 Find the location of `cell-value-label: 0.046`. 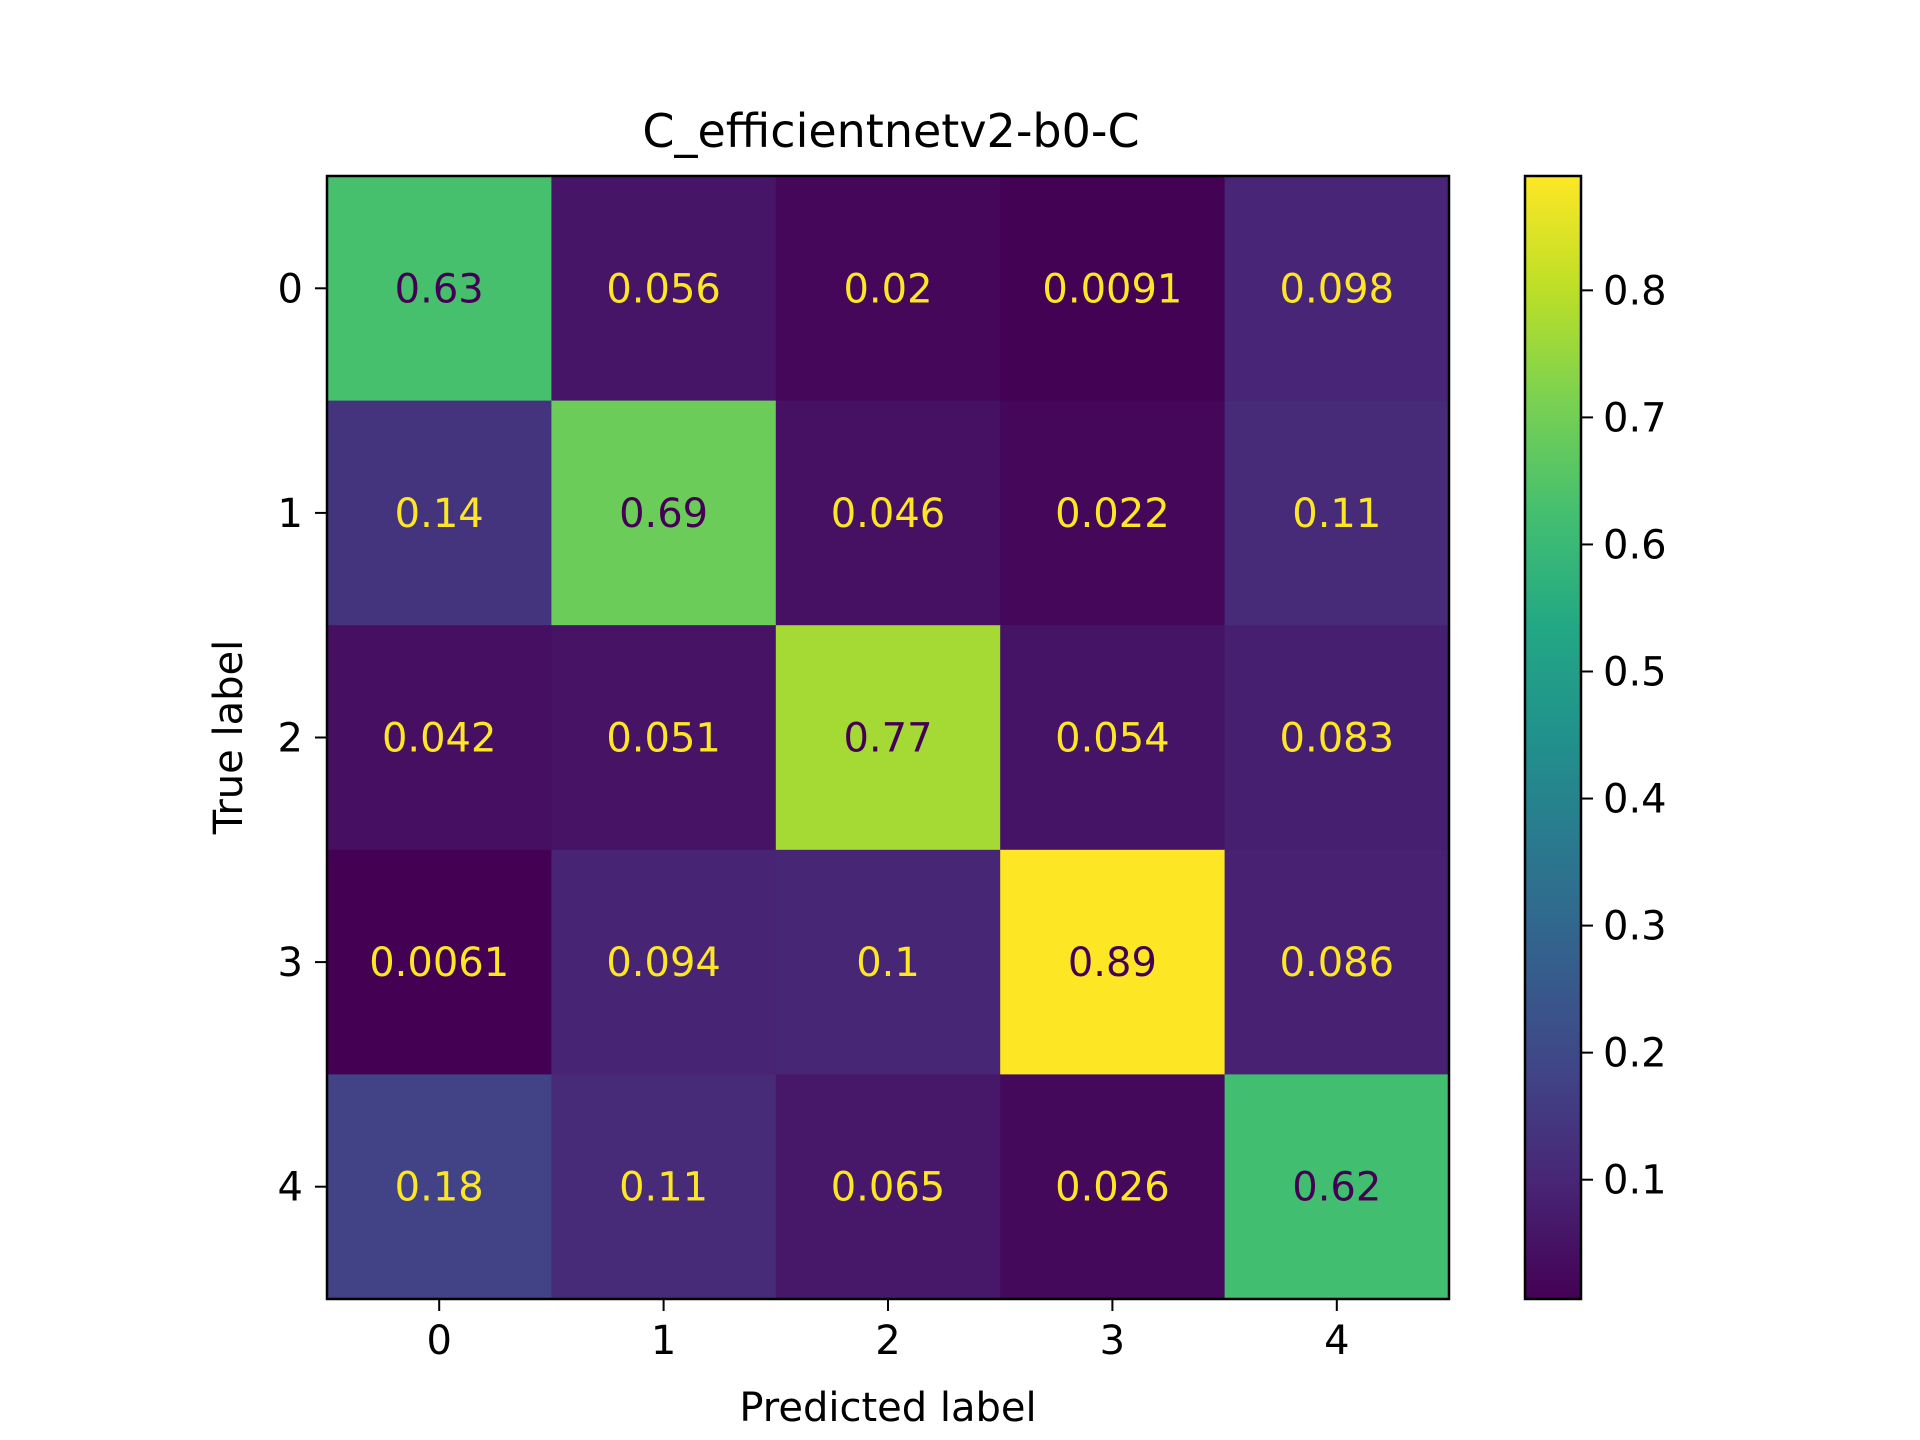

cell-value-label: 0.046 is located at coordinates (888, 514).